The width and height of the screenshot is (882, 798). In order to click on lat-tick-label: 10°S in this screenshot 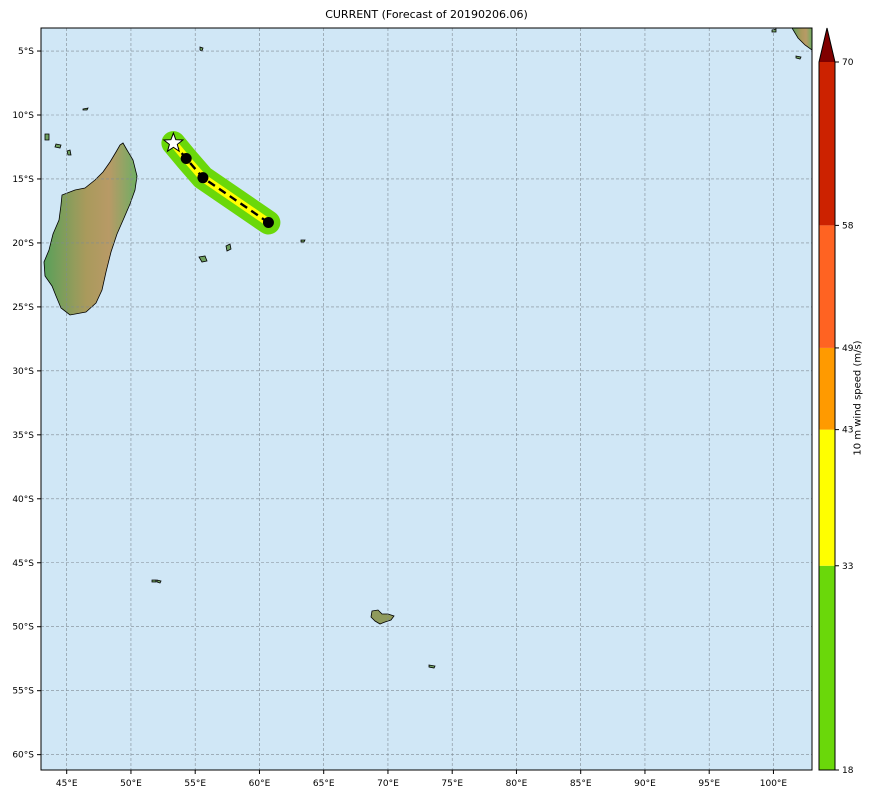, I will do `click(23, 116)`.